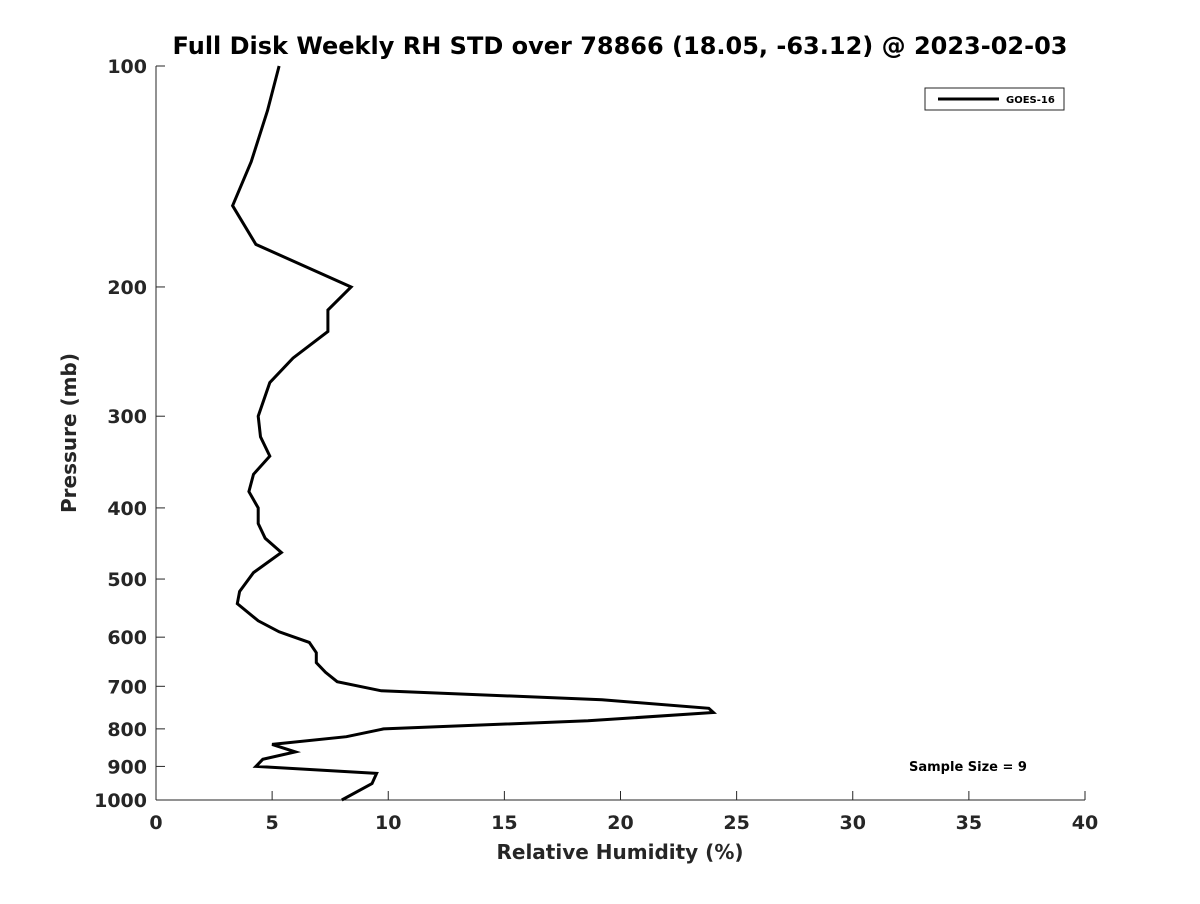 Image resolution: width=1200 pixels, height=904 pixels. Describe the element at coordinates (127, 767) in the screenshot. I see `y-tick-label: 900` at that location.